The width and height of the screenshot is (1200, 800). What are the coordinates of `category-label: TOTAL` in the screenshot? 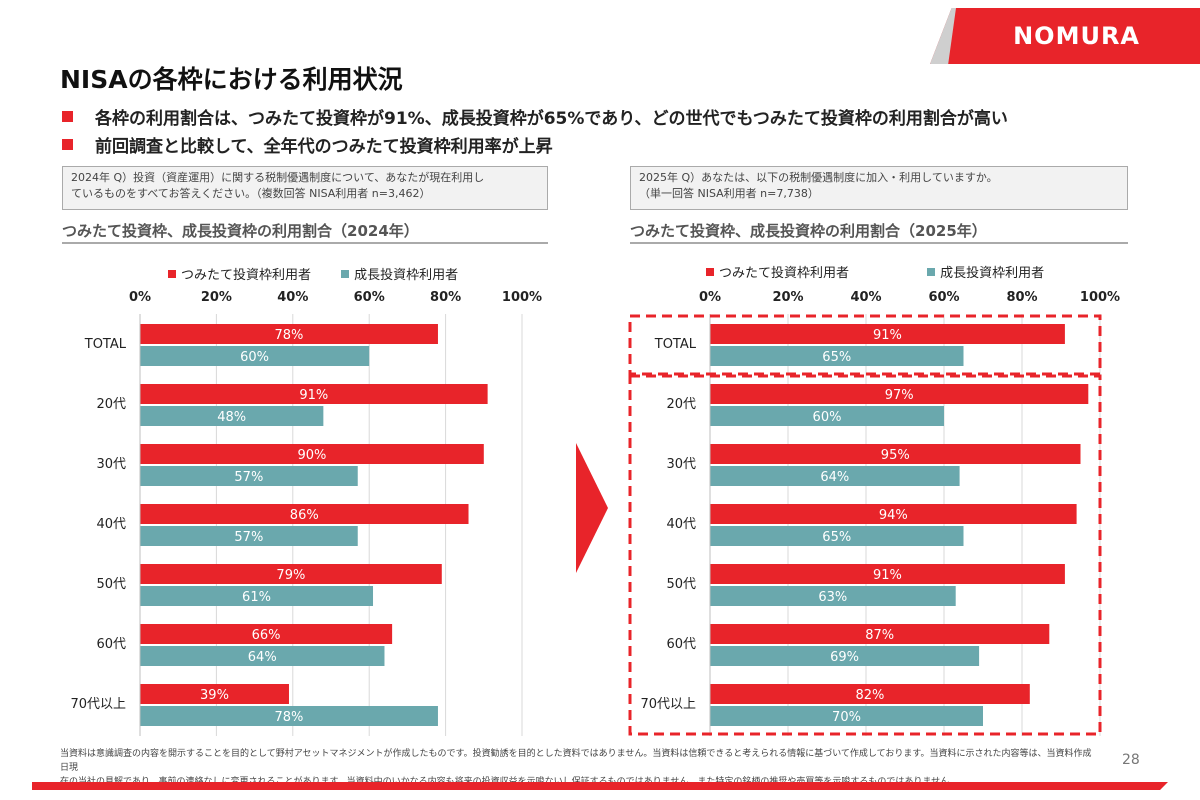 It's located at (675, 344).